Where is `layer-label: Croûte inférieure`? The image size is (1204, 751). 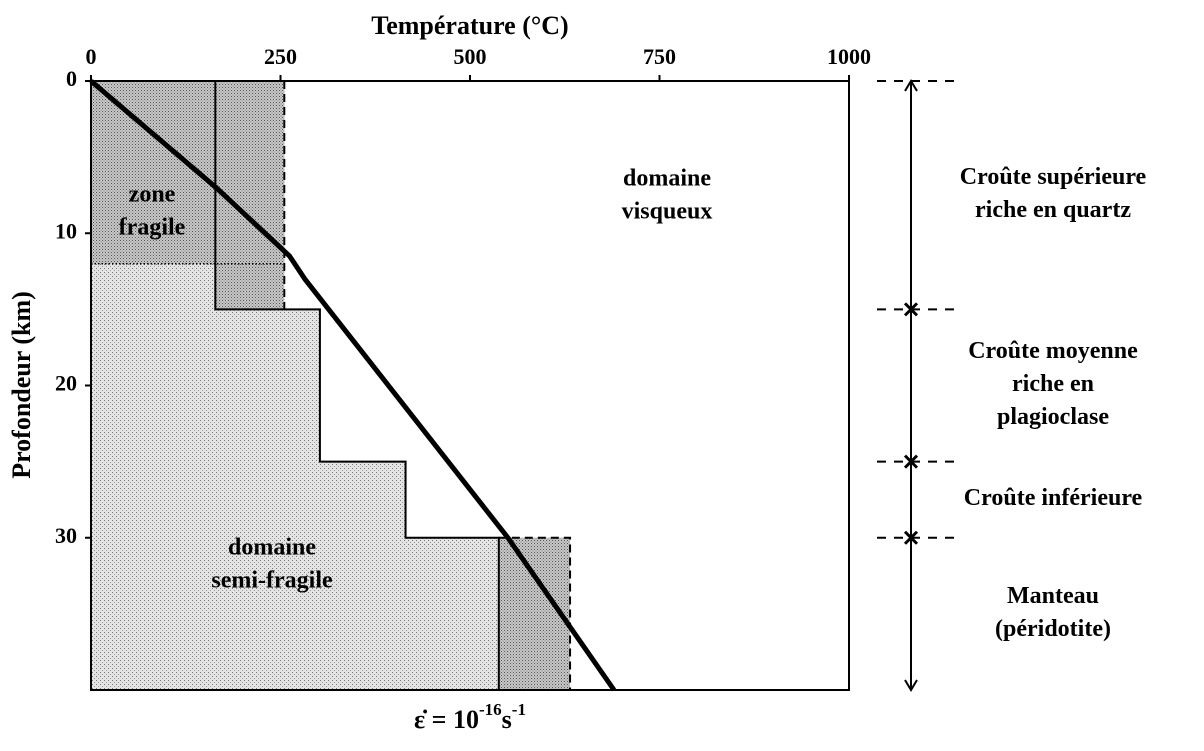 layer-label: Croûte inférieure is located at coordinates (1053, 498).